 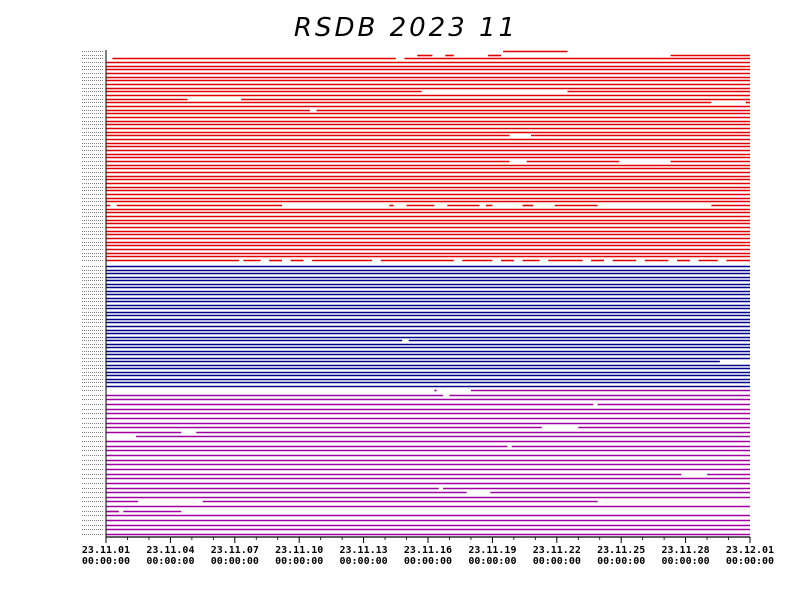 I want to click on x-tick-label-date: 23.11.04, so click(x=170, y=550).